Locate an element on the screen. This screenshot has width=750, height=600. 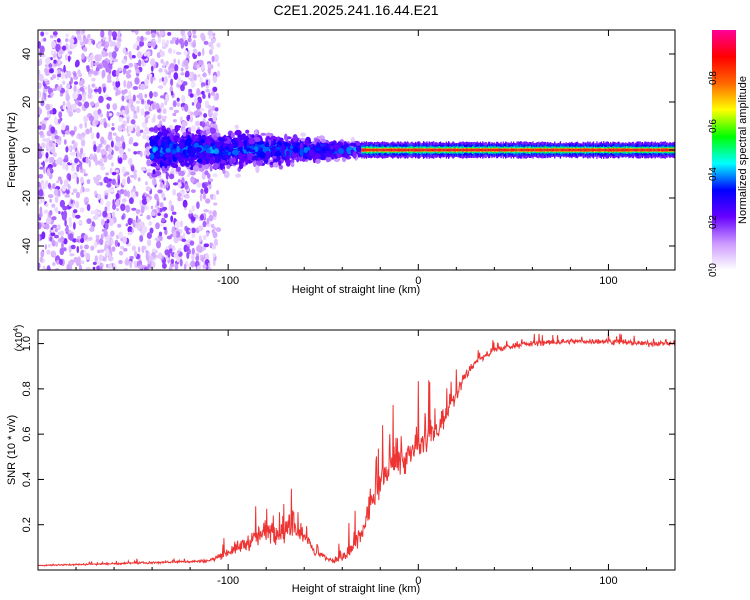
multiplier-close: ) is located at coordinates (19, 326).